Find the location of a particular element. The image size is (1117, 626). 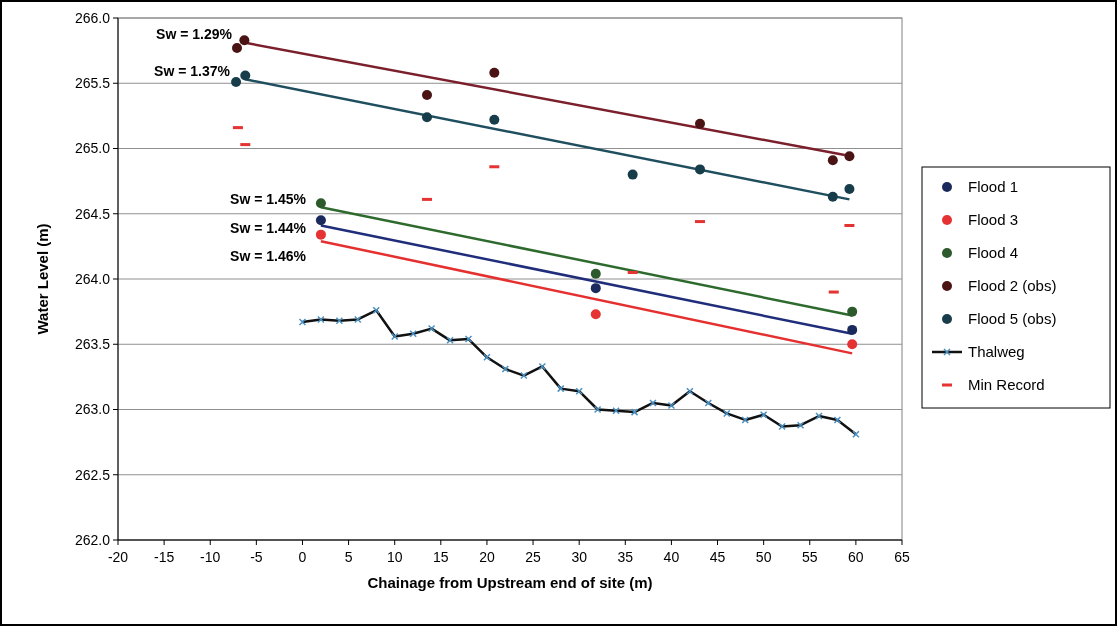

y-tick-label: 265.0 is located at coordinates (92, 148).